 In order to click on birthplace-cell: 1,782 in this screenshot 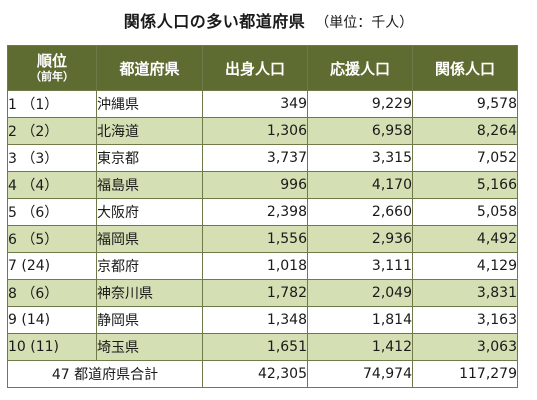, I will do `click(255, 293)`.